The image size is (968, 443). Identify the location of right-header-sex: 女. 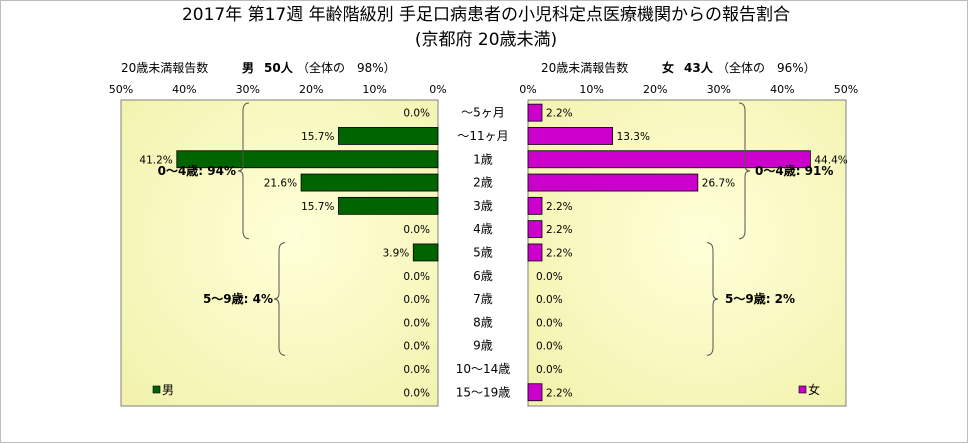
(668, 67).